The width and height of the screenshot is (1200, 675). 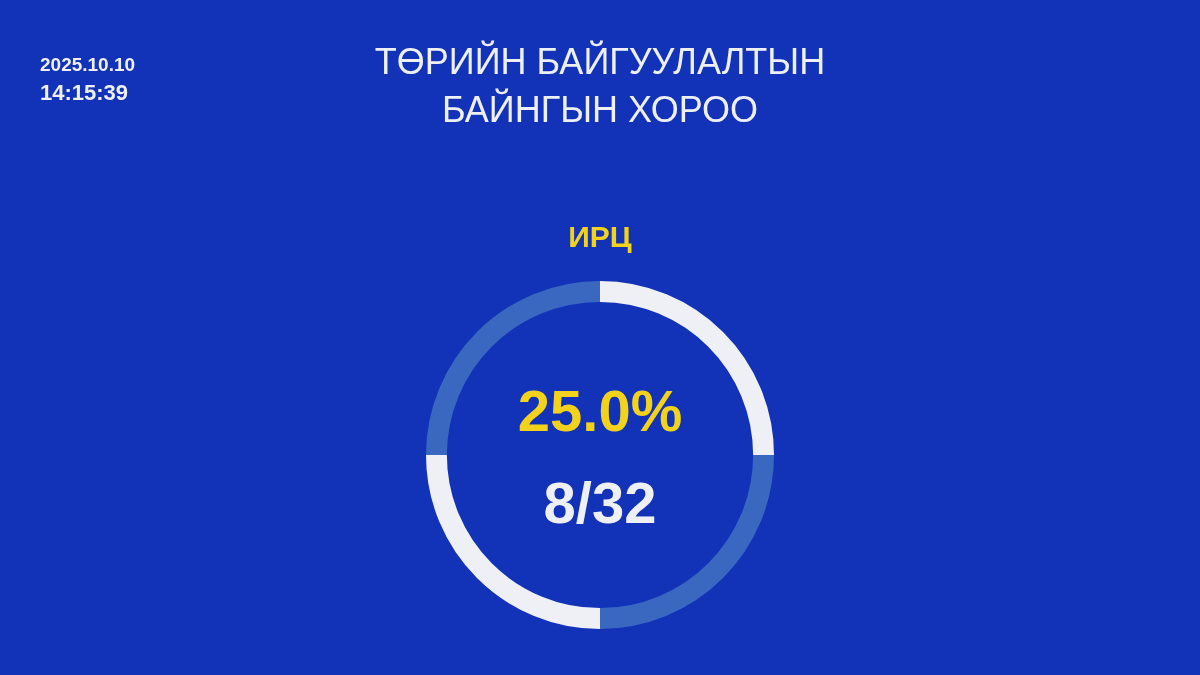 What do you see at coordinates (85, 93) in the screenshot?
I see `text: 14:15:39` at bounding box center [85, 93].